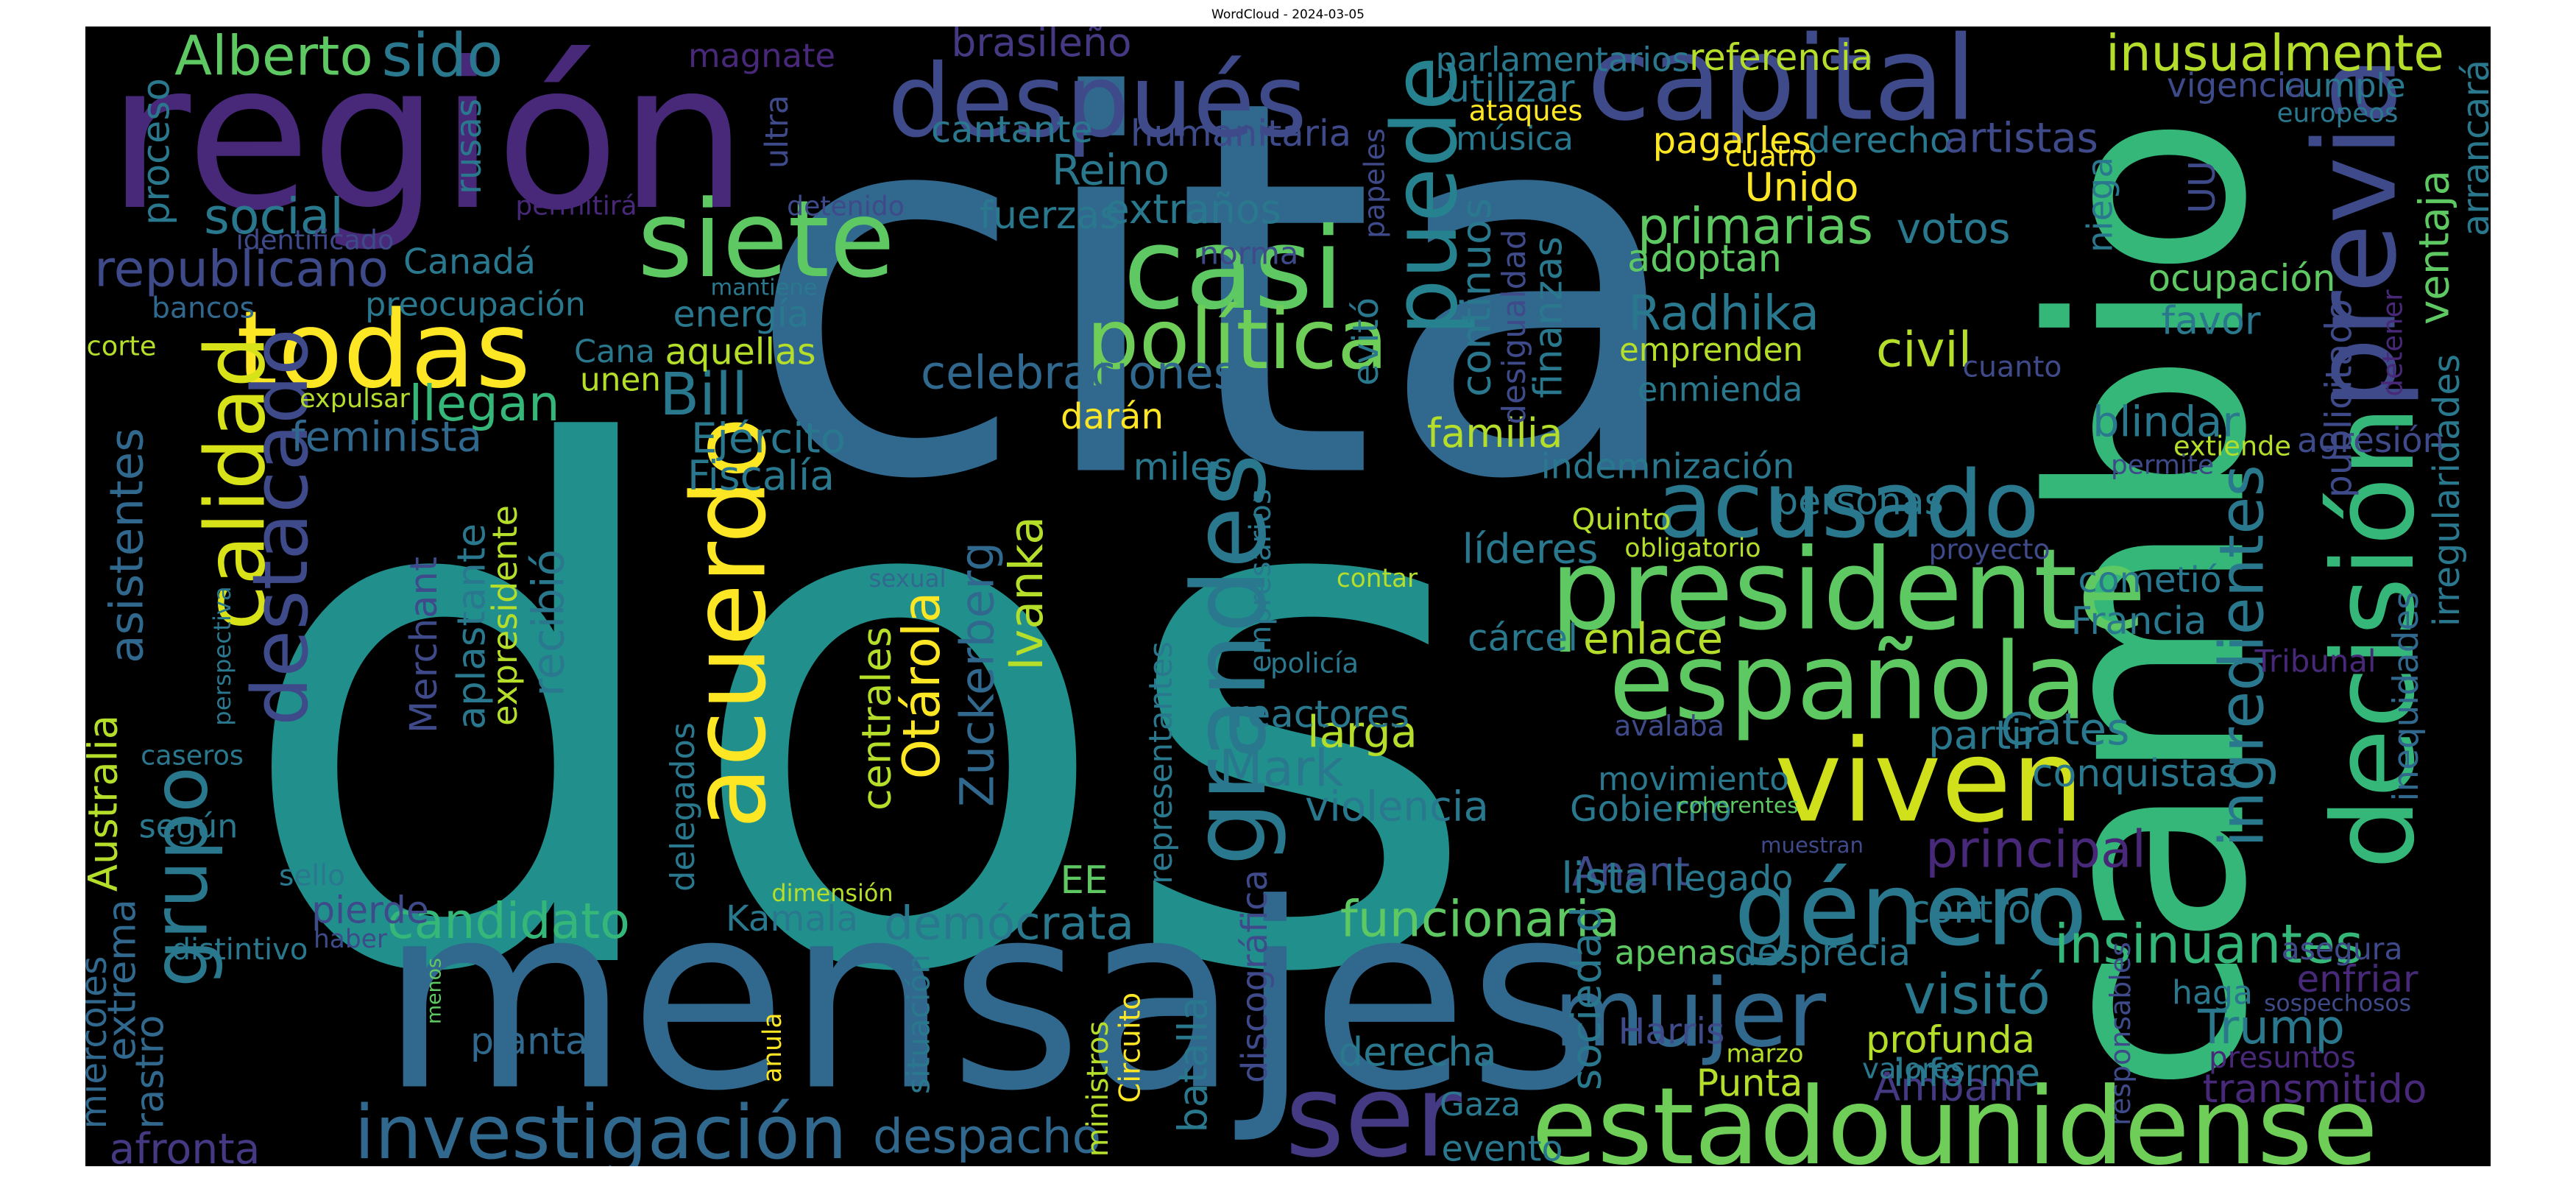  I want to click on word-mark: Mark, so click(1281, 768).